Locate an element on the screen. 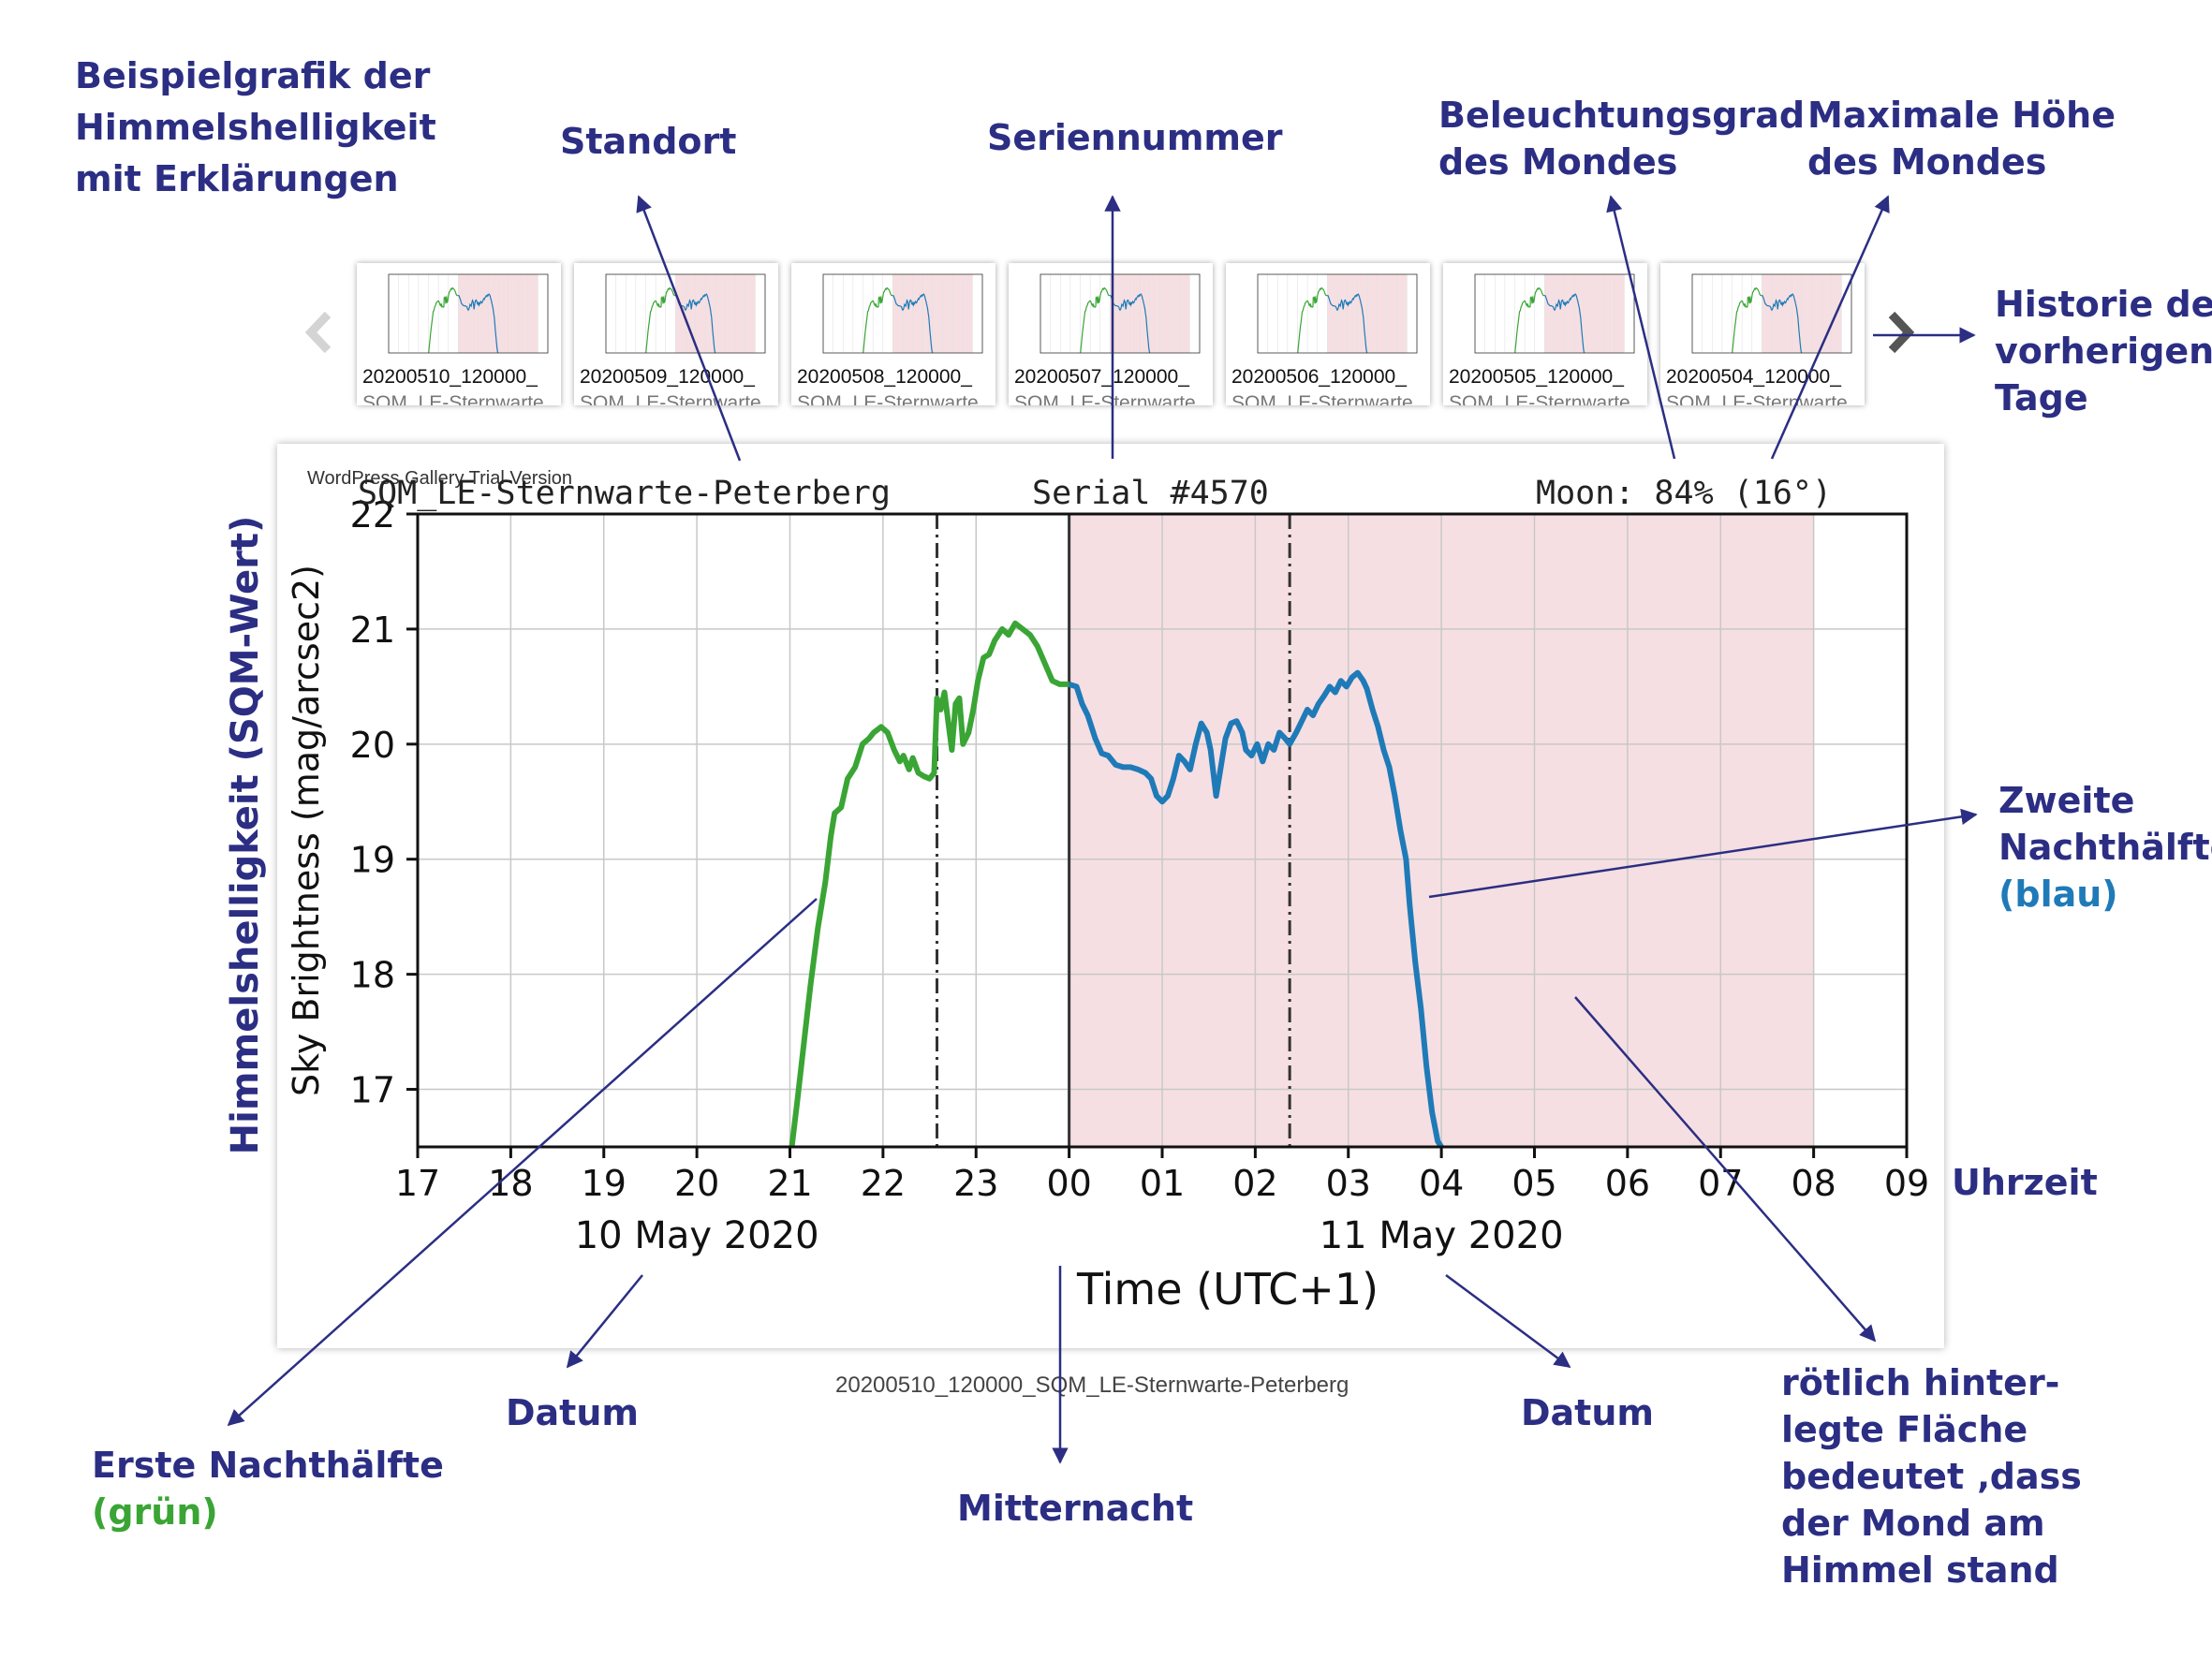 This screenshot has height=1659, width=2212. label-zweite-nachthaelfte: Zweite Nachthälfte (blau) is located at coordinates (2105, 847).